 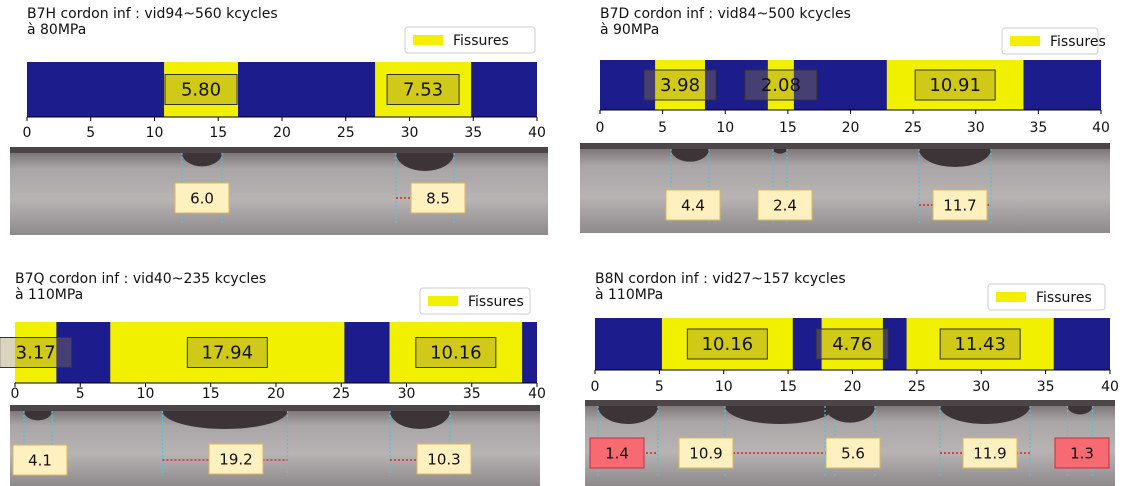 I want to click on chart-subtitle: à 110MPa, so click(x=629, y=295).